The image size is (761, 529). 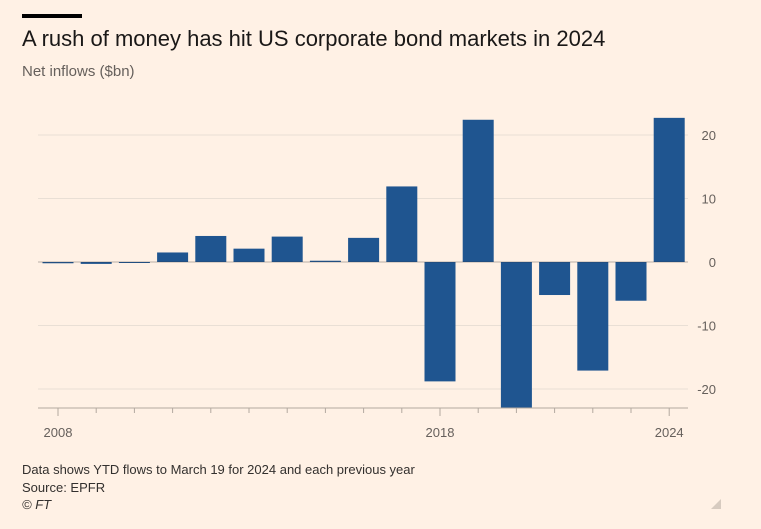 I want to click on bar-2012, so click(x=211, y=248).